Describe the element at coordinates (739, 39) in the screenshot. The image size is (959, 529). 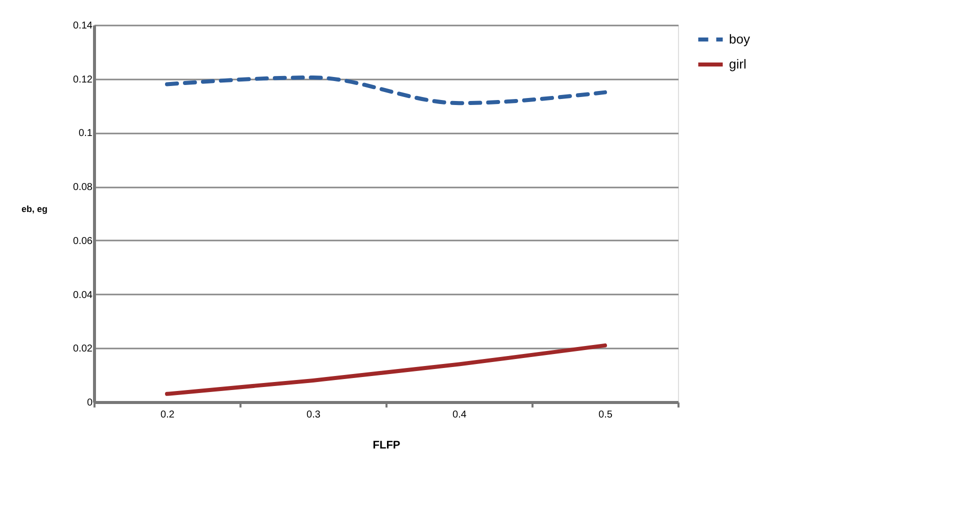
I see `legend-label: boy` at that location.